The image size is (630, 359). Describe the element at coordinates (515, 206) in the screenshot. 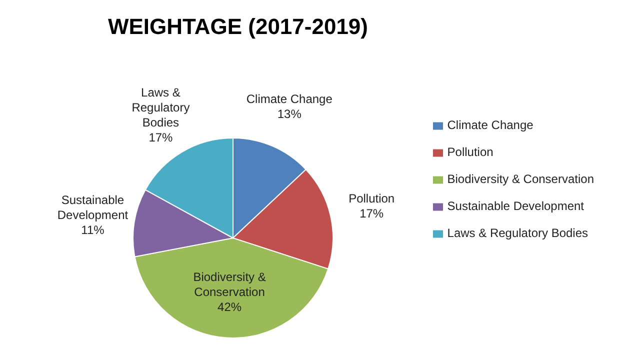

I see `legend-label: Sustainable Development` at that location.